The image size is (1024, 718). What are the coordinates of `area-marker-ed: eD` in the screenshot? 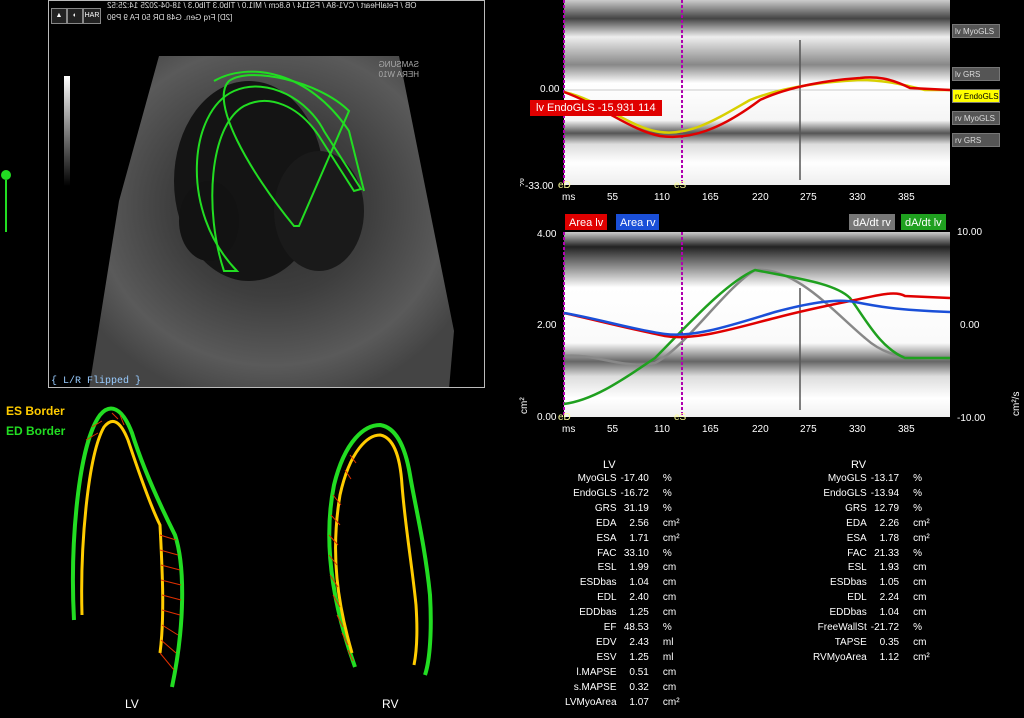 It's located at (564, 417).